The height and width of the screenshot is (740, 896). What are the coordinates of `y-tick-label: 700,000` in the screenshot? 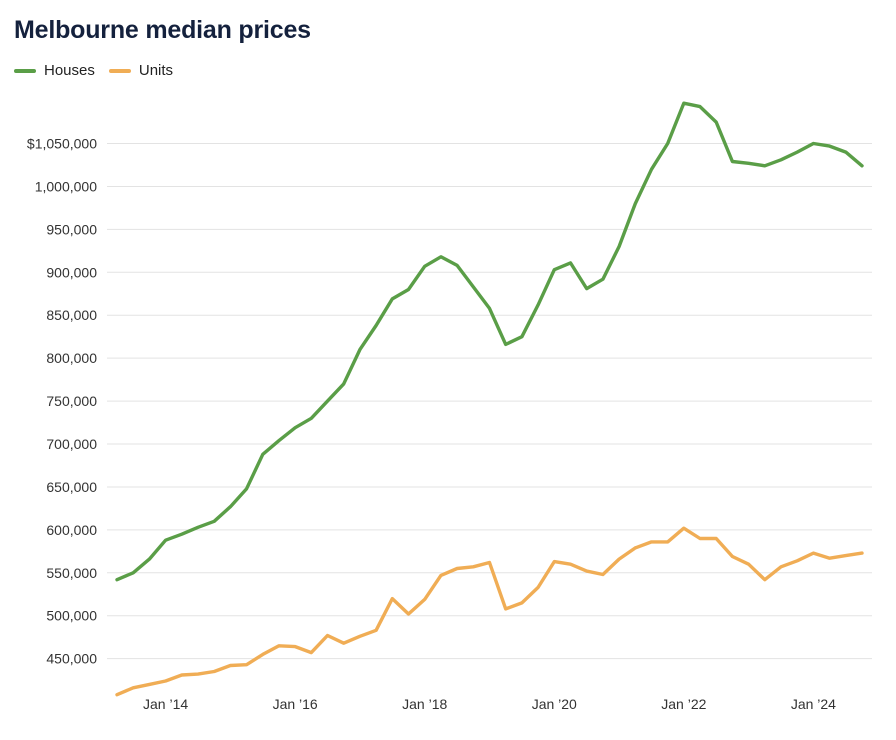 It's located at (71, 444).